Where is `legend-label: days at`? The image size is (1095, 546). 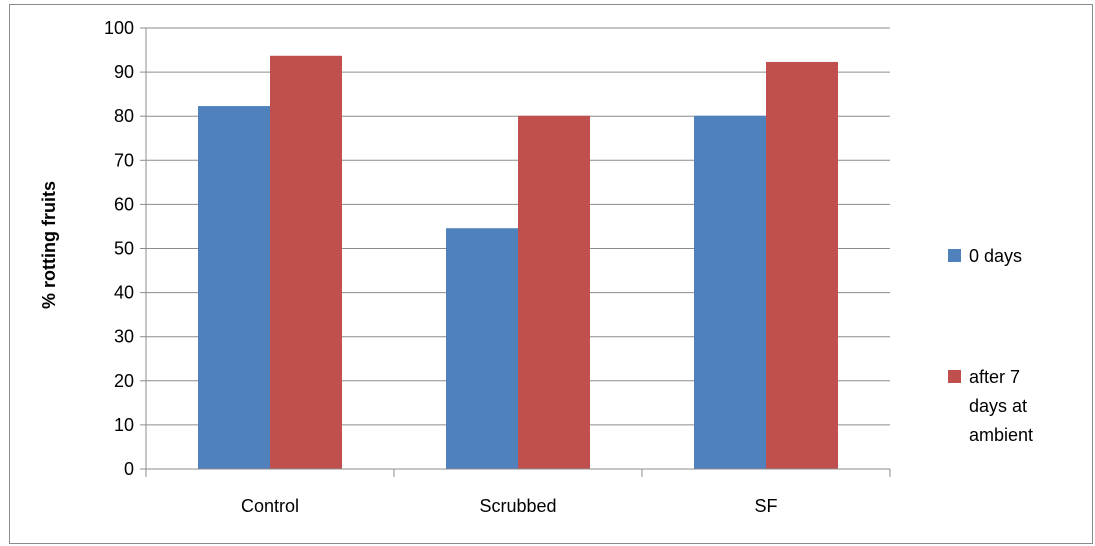 legend-label: days at is located at coordinates (998, 406).